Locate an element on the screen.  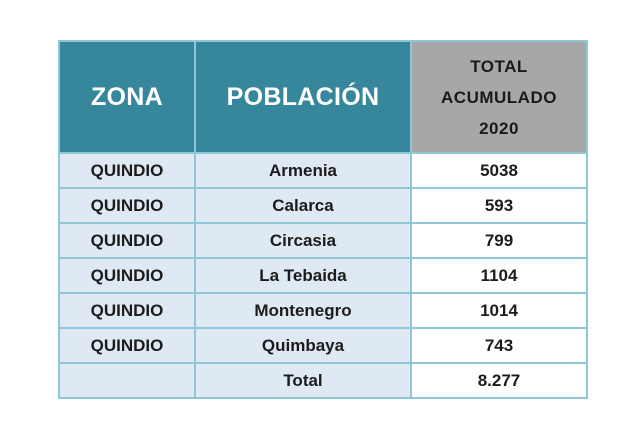
cell-poblacion: Armenia is located at coordinates (303, 170).